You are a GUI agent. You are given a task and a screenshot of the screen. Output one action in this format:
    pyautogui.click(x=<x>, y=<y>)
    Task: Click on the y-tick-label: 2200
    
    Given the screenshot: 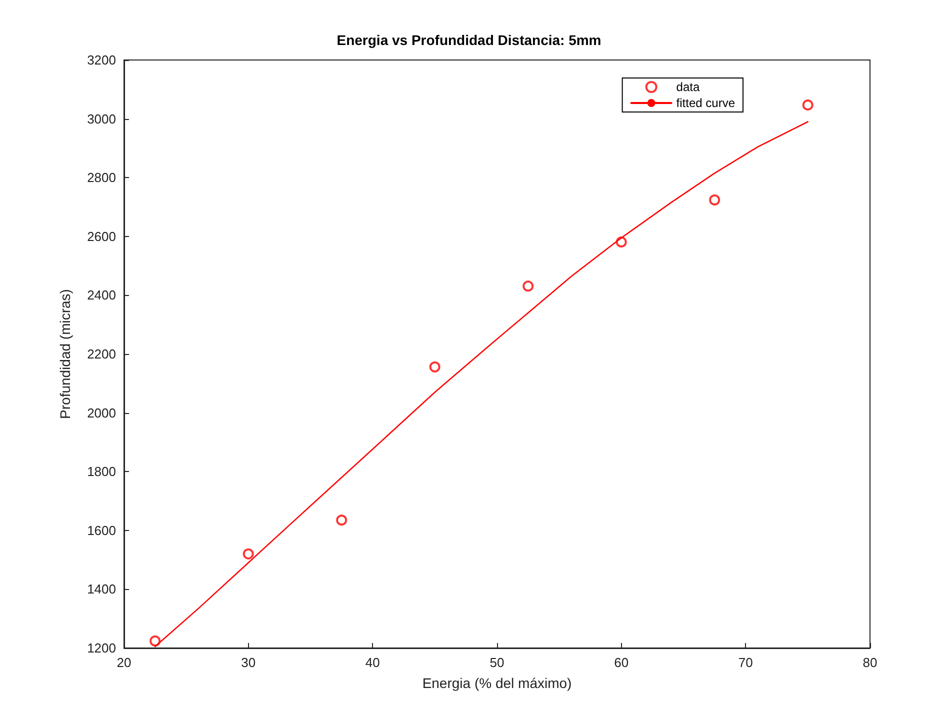 What is the action you would take?
    pyautogui.click(x=101, y=354)
    